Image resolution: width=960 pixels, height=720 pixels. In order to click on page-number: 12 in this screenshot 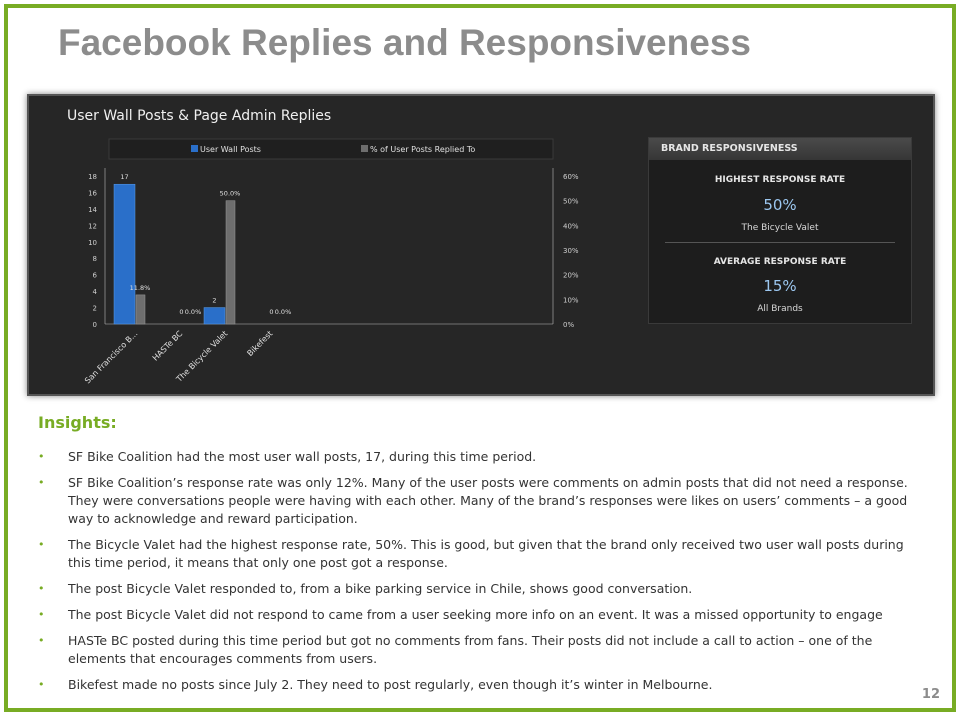, I will do `click(930, 694)`.